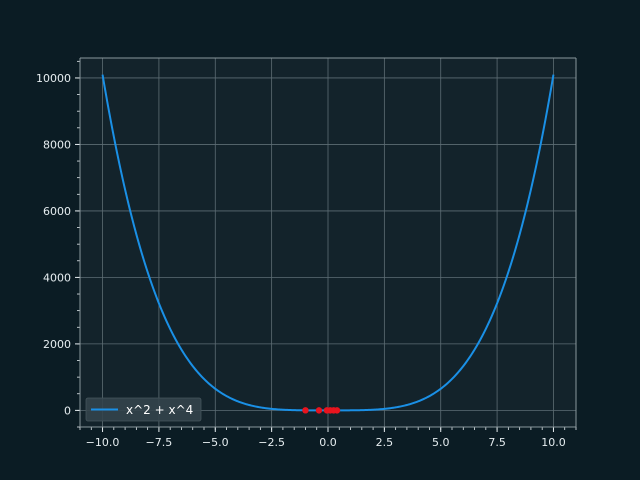 The width and height of the screenshot is (640, 480). Describe the element at coordinates (385, 442) in the screenshot. I see `x-tick-label: 2.5` at that location.